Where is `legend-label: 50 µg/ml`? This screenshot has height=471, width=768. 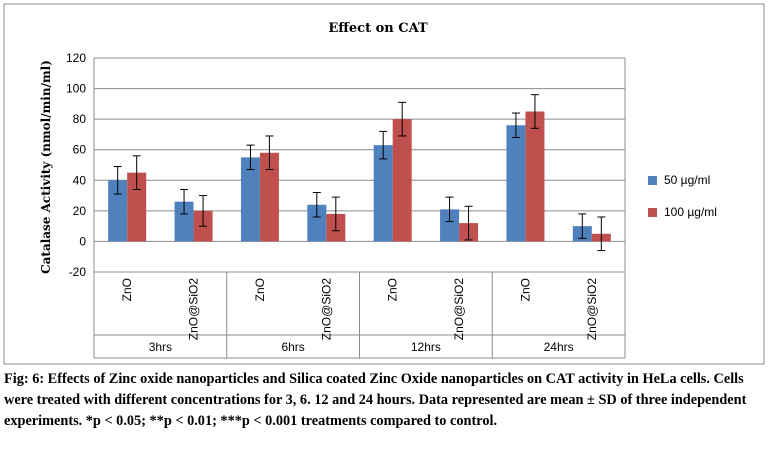
legend-label: 50 µg/ml is located at coordinates (687, 180).